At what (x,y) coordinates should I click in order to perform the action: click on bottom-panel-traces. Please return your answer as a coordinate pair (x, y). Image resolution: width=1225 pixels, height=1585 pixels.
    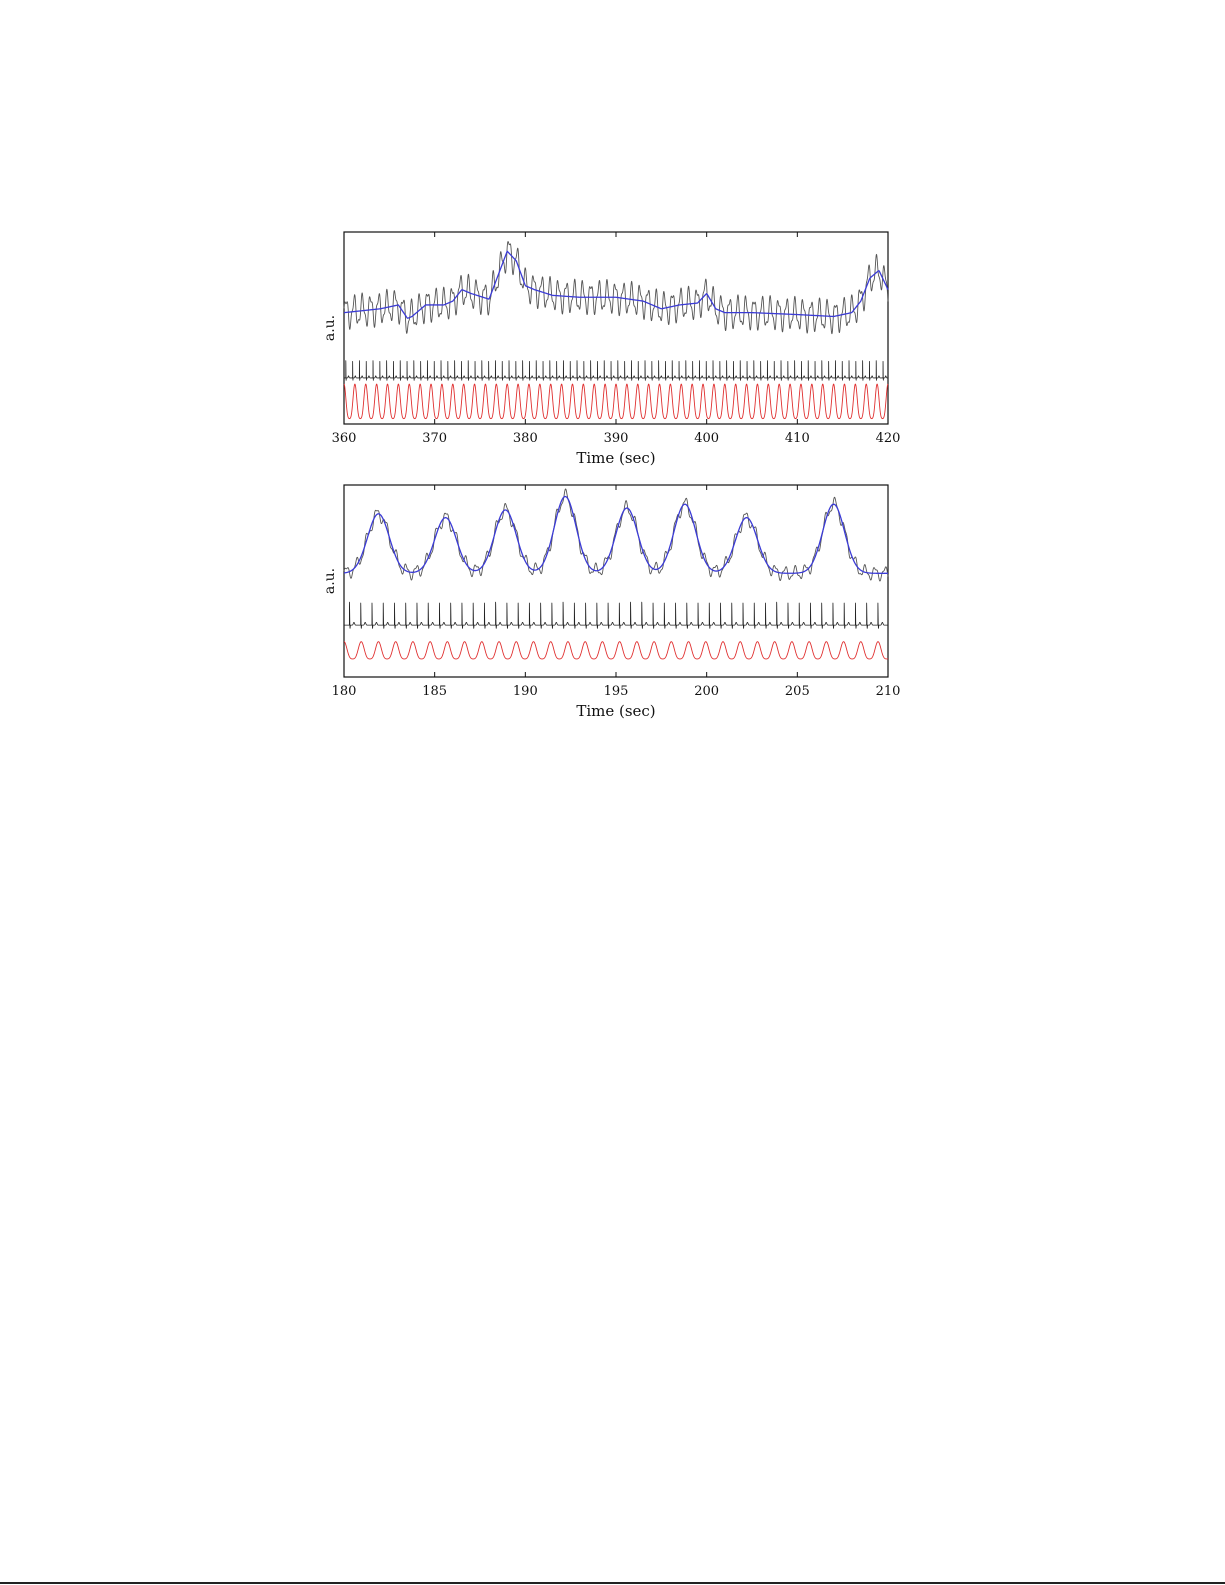
    Looking at the image, I should click on (616, 574).